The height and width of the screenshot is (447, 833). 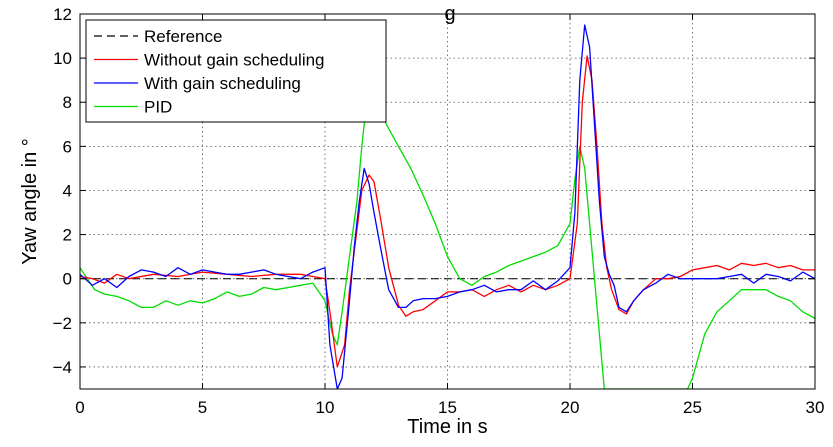 What do you see at coordinates (62, 323) in the screenshot?
I see `y-tick-label: −2` at bounding box center [62, 323].